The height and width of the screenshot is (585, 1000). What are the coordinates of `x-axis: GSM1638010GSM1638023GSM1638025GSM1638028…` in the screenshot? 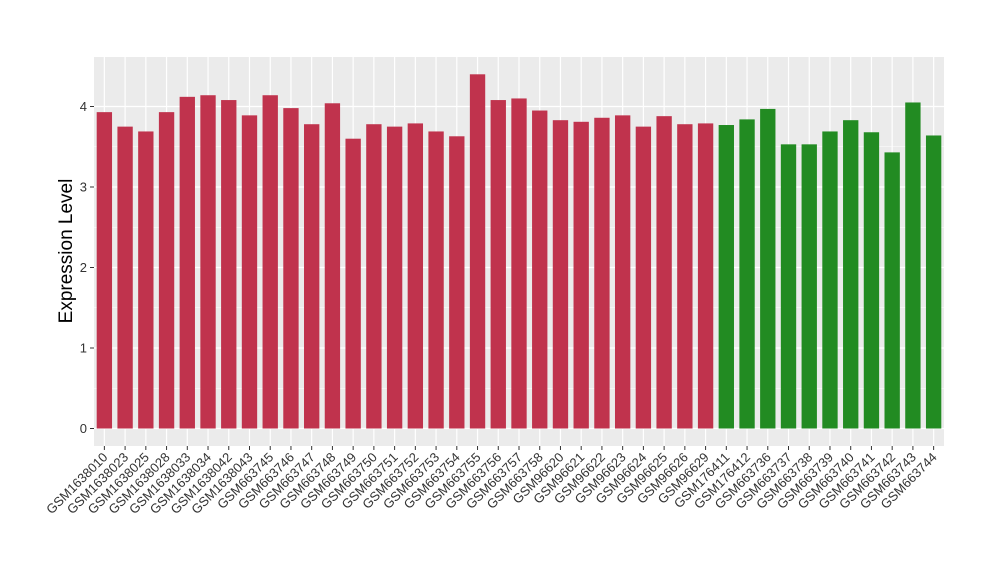 It's located at (491, 481).